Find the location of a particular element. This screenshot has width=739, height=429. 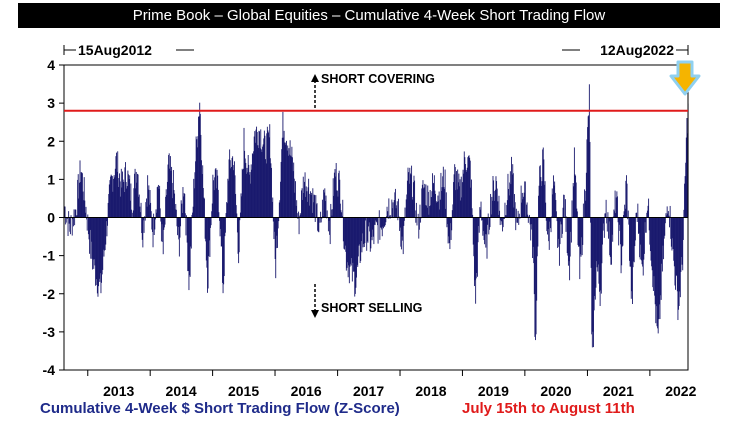

x-tick-label: 2015 is located at coordinates (243, 391).